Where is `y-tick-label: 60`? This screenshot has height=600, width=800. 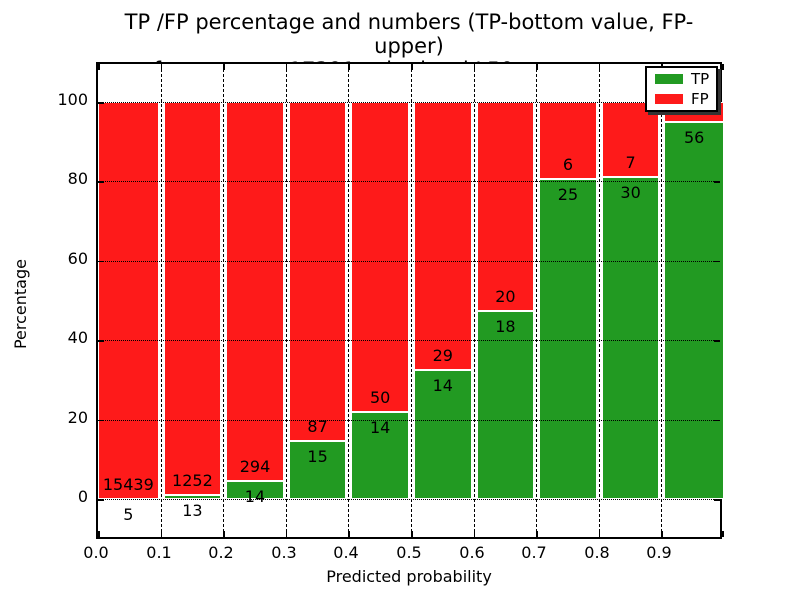
y-tick-label: 60 is located at coordinates (77, 258).